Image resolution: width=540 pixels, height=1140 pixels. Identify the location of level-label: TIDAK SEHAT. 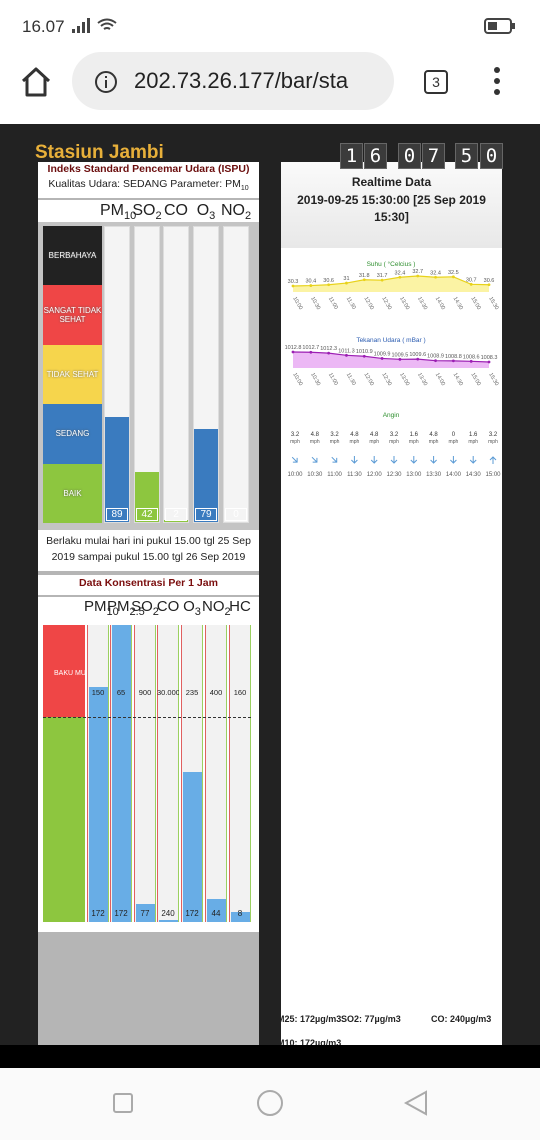
(72, 374).